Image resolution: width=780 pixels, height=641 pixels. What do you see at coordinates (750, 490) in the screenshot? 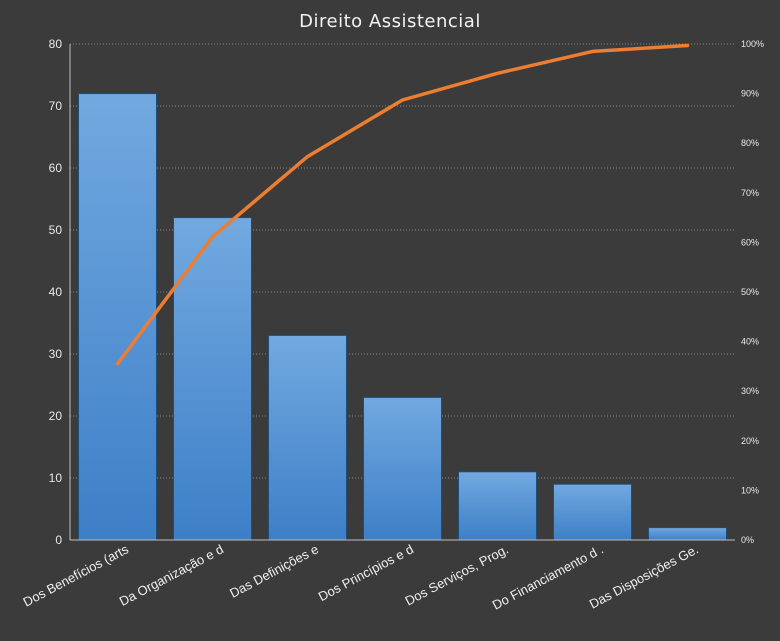
I see `y2-tick-label: 10%` at bounding box center [750, 490].